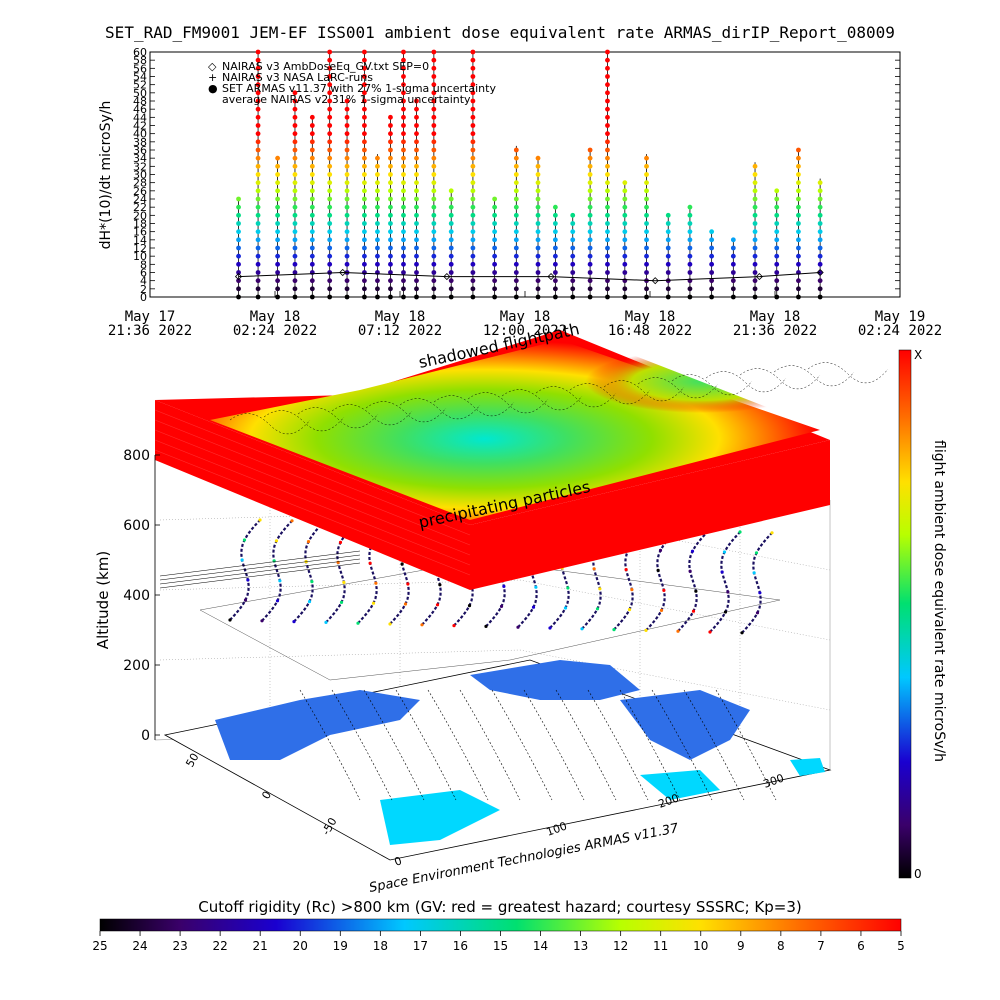 The height and width of the screenshot is (1000, 1000). Describe the element at coordinates (775, 331) in the screenshot. I see `x-tick-label-date: 21:36 2022` at that location.